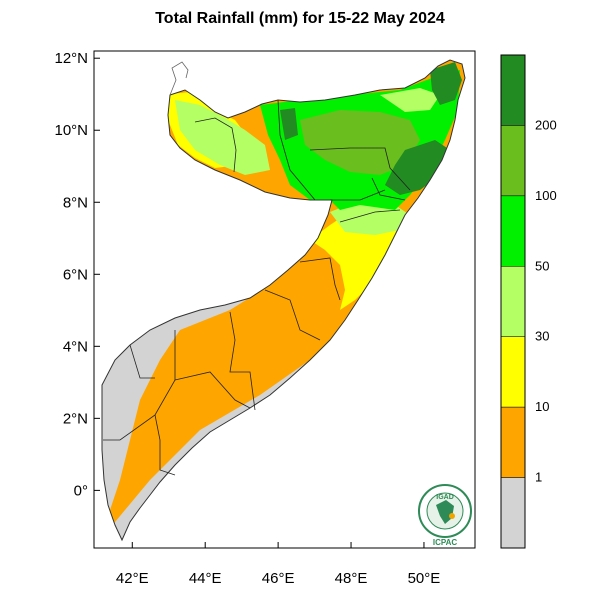 The height and width of the screenshot is (600, 600). I want to click on colorbar-frame, so click(513, 301).